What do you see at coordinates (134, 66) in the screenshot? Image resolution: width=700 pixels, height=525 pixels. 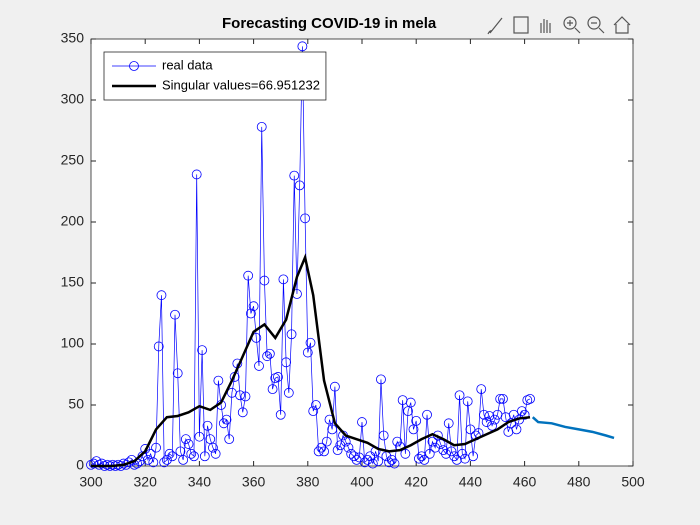 I see `legend-marker` at bounding box center [134, 66].